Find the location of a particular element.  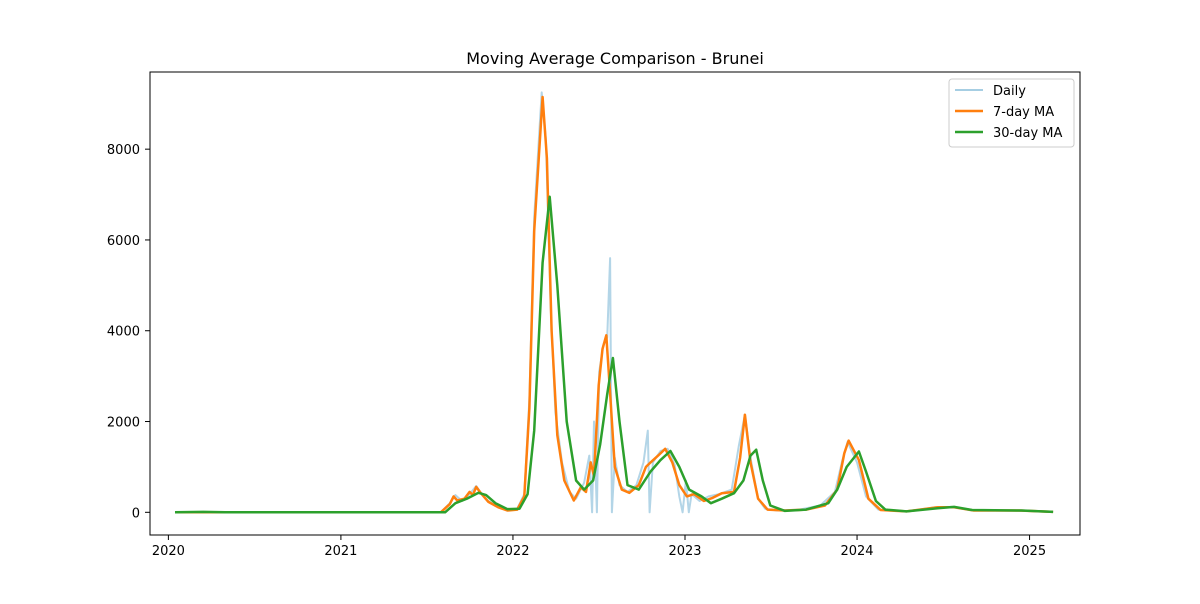

legend: Daily 7-day MA 30-day MA is located at coordinates (1011, 113).